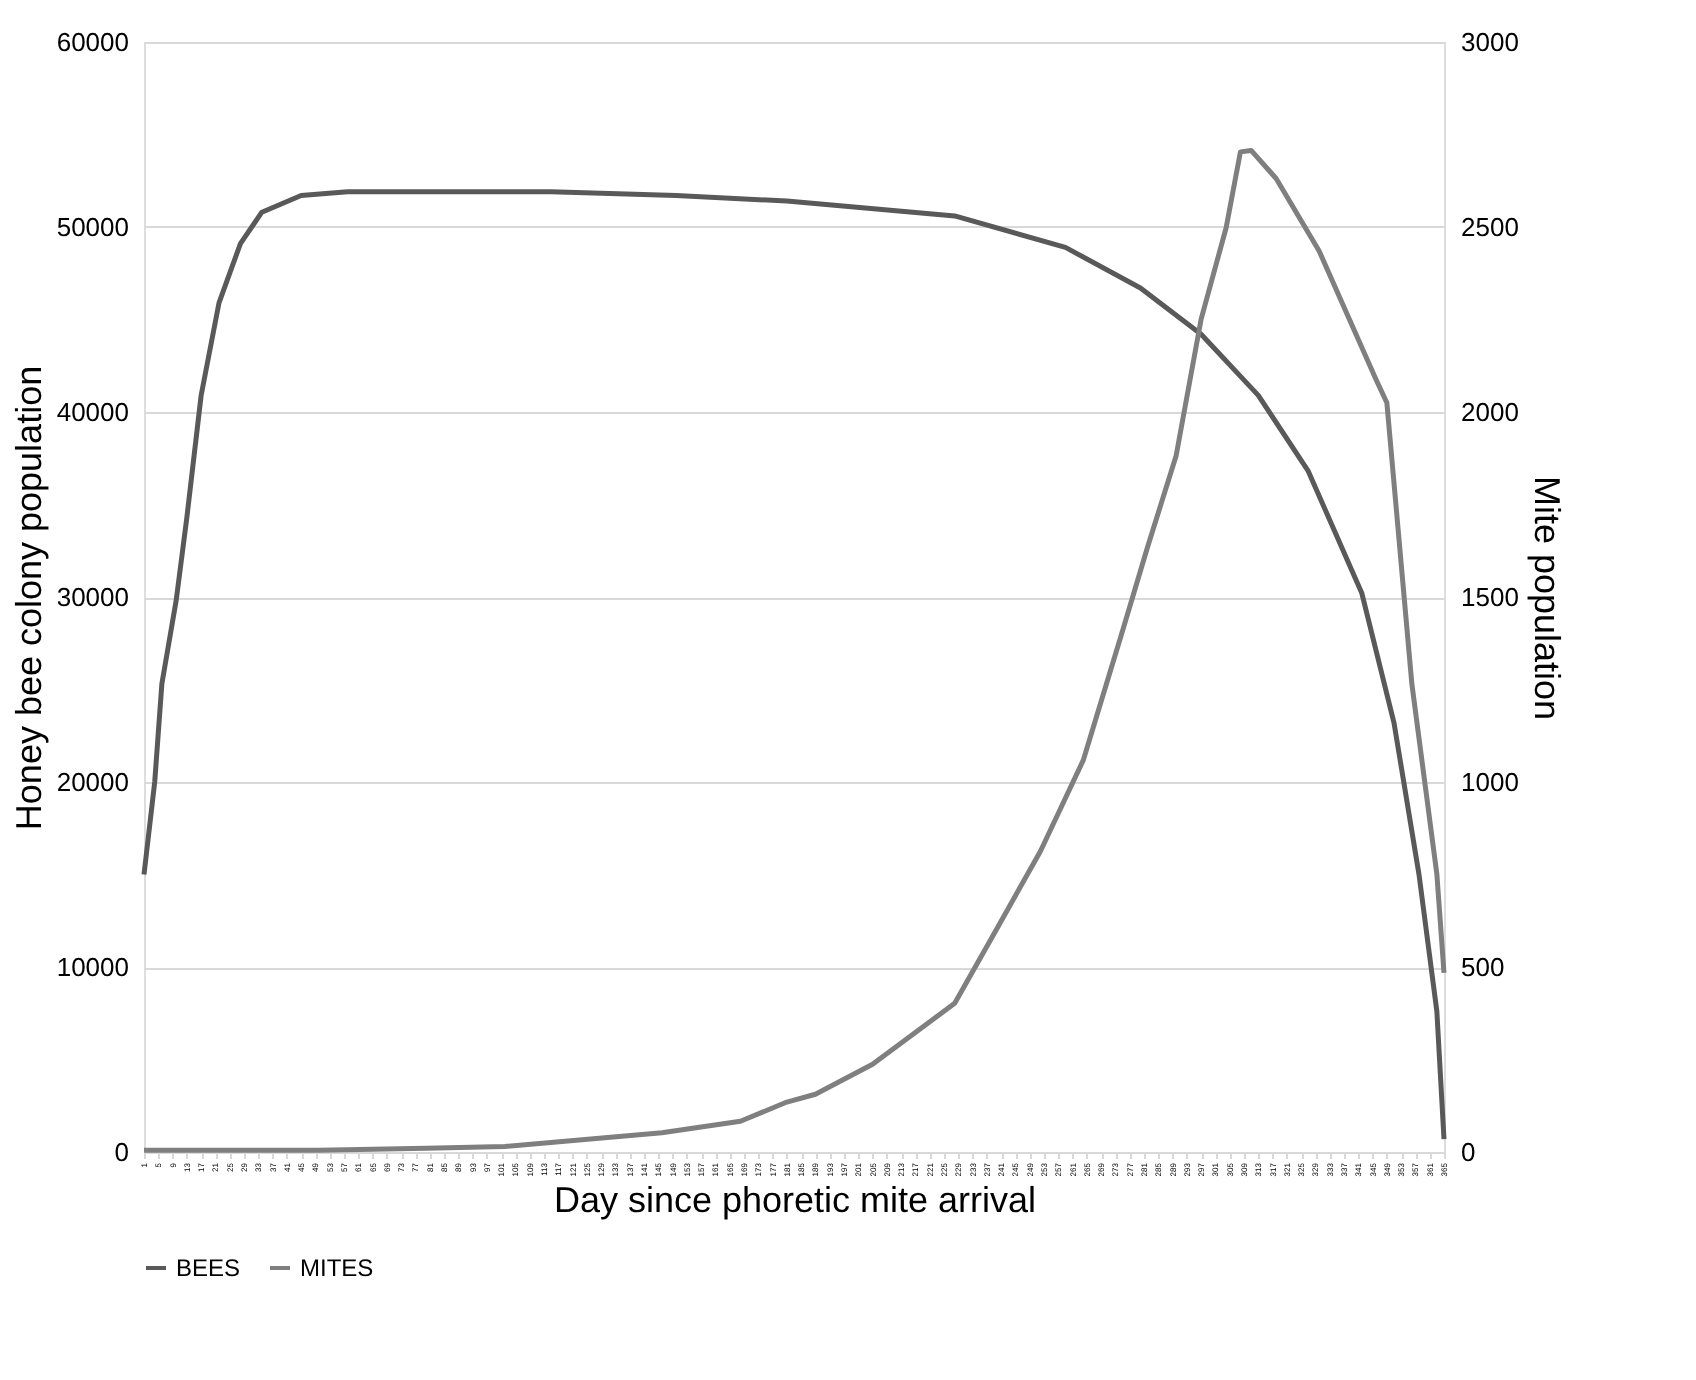 The image size is (1696, 1380). I want to click on x-axis-title: Day since phoretic mite arrival, so click(795, 1200).